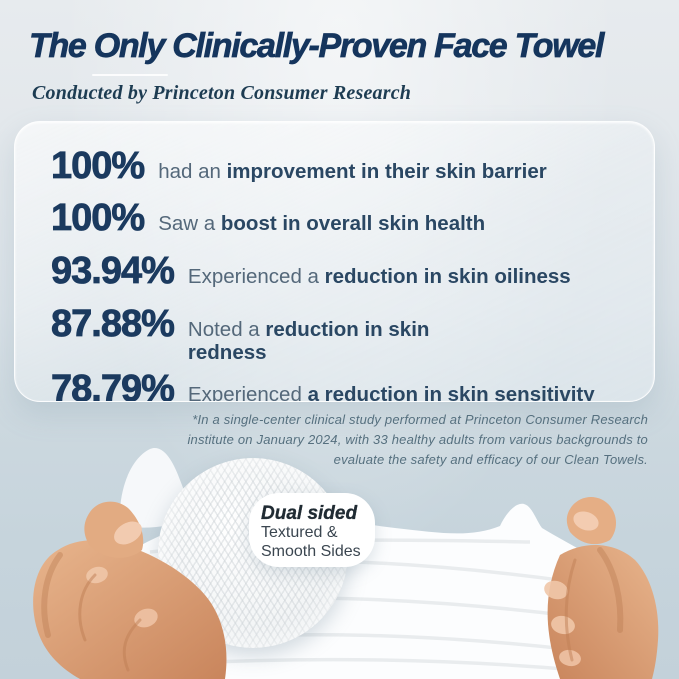 The width and height of the screenshot is (679, 679). I want to click on stat-description: Noted a reduction in skin redness, so click(334, 341).